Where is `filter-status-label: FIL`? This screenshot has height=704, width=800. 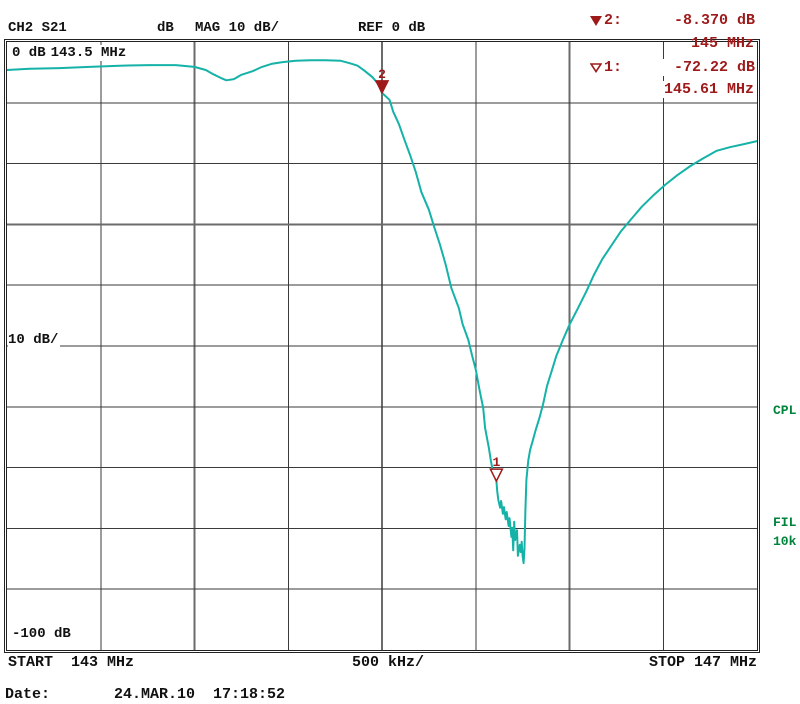
filter-status-label: FIL is located at coordinates (785, 522).